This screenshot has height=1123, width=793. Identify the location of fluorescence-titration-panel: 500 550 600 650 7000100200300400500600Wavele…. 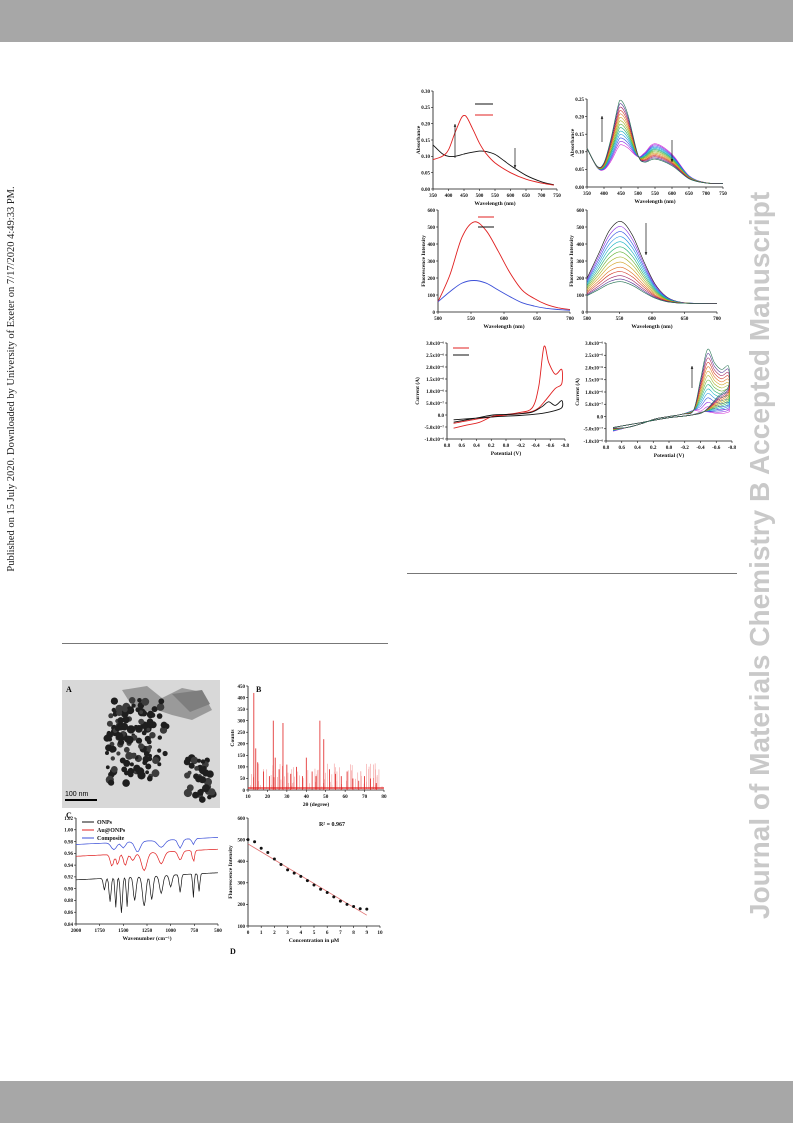
(645, 269).